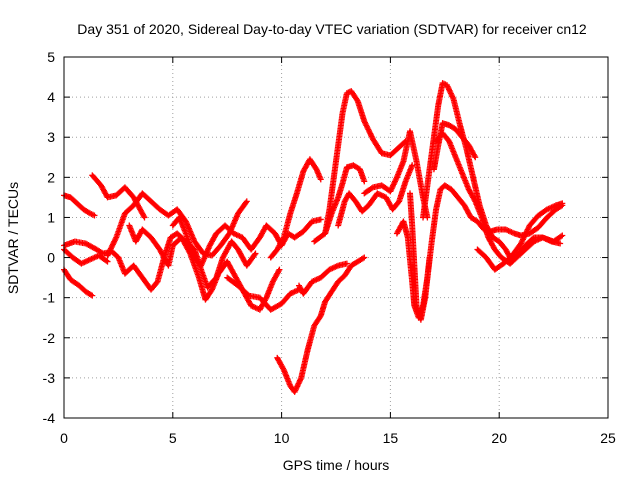 This screenshot has height=480, width=640. Describe the element at coordinates (49, 418) in the screenshot. I see `y-tick-label: -4` at that location.